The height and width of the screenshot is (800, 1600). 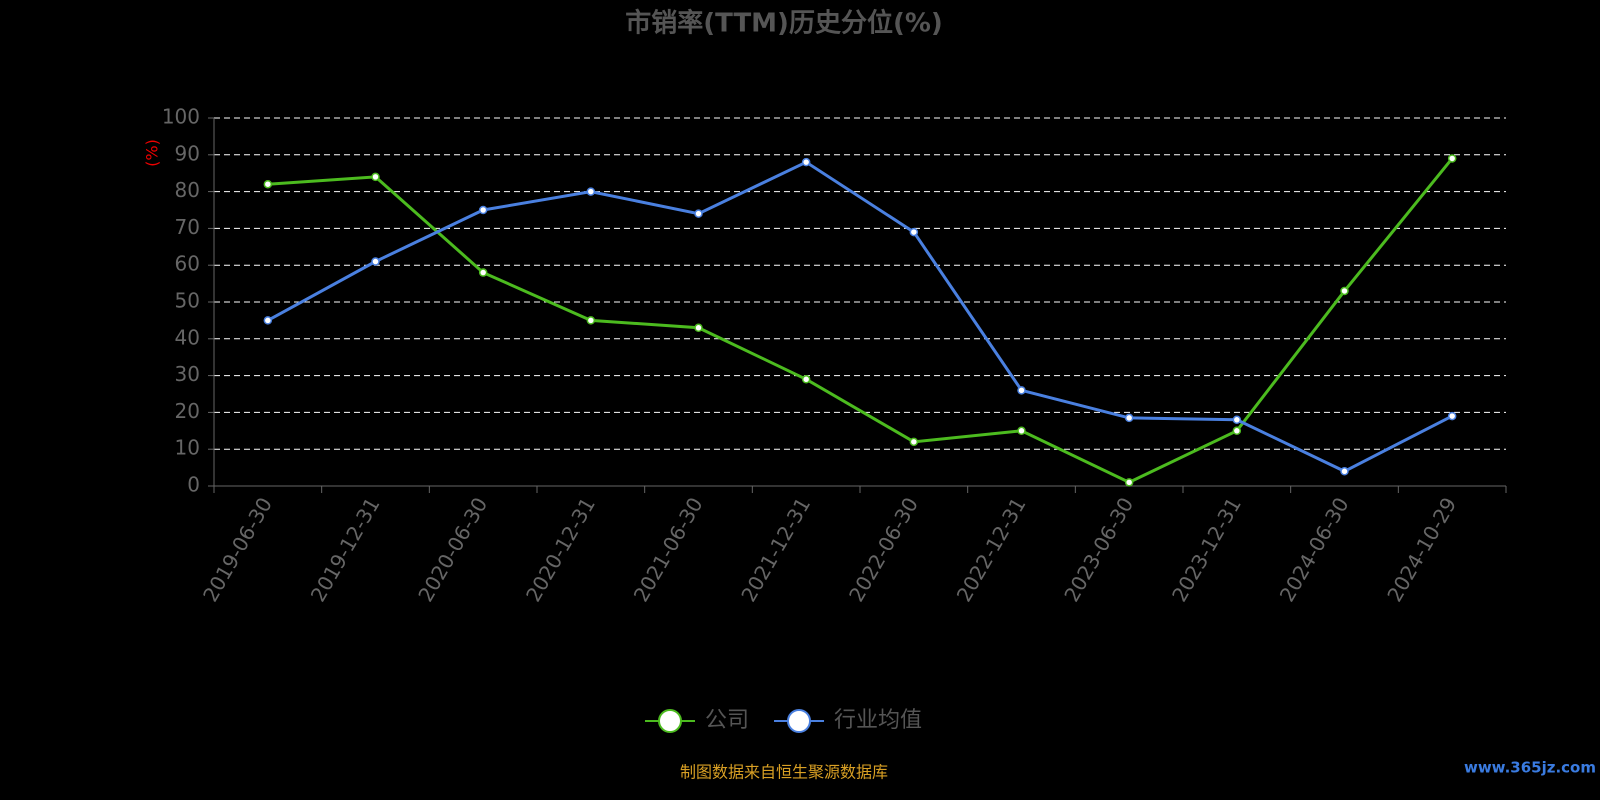 What do you see at coordinates (187, 301) in the screenshot?
I see `y-tick-label: 50` at bounding box center [187, 301].